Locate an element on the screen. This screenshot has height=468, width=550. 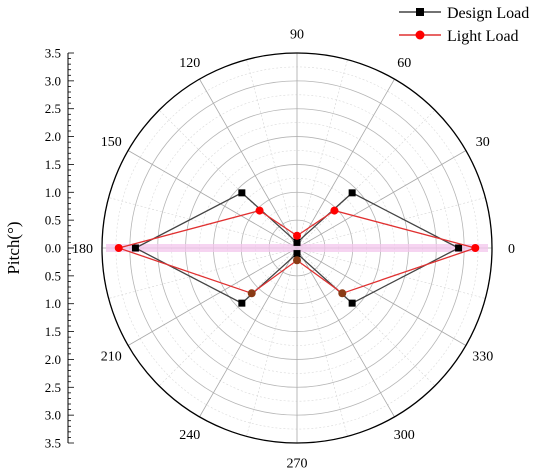
angle-label-330: 330 is located at coordinates (482, 356).